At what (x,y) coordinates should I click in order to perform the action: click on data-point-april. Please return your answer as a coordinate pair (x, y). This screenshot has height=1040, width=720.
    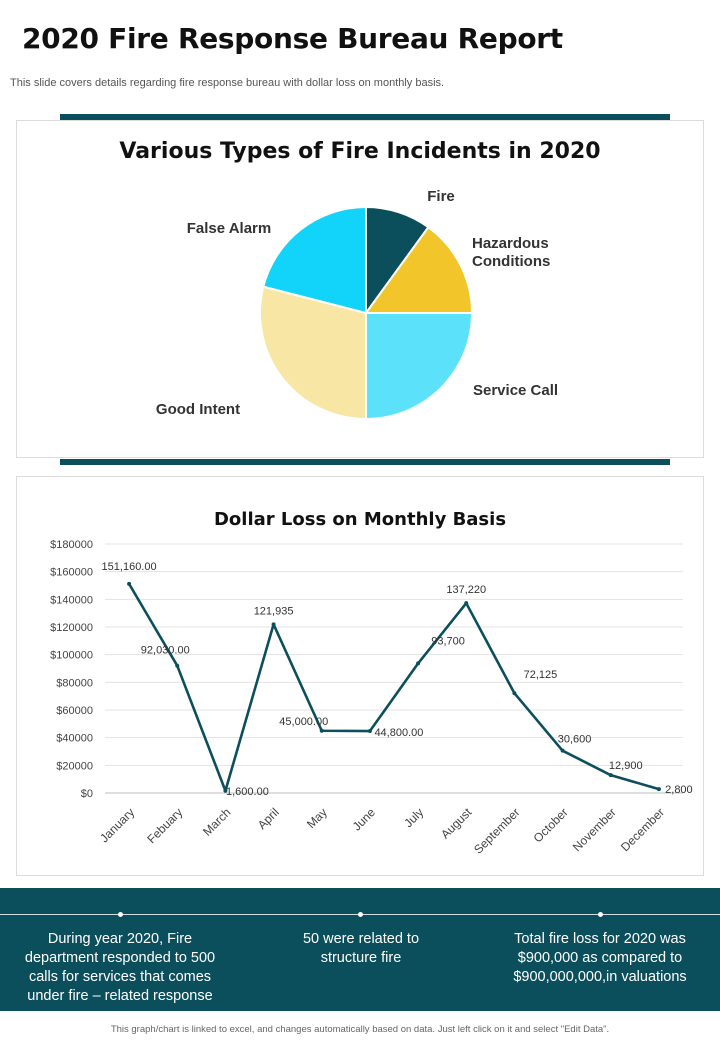
    Looking at the image, I should click on (273, 624).